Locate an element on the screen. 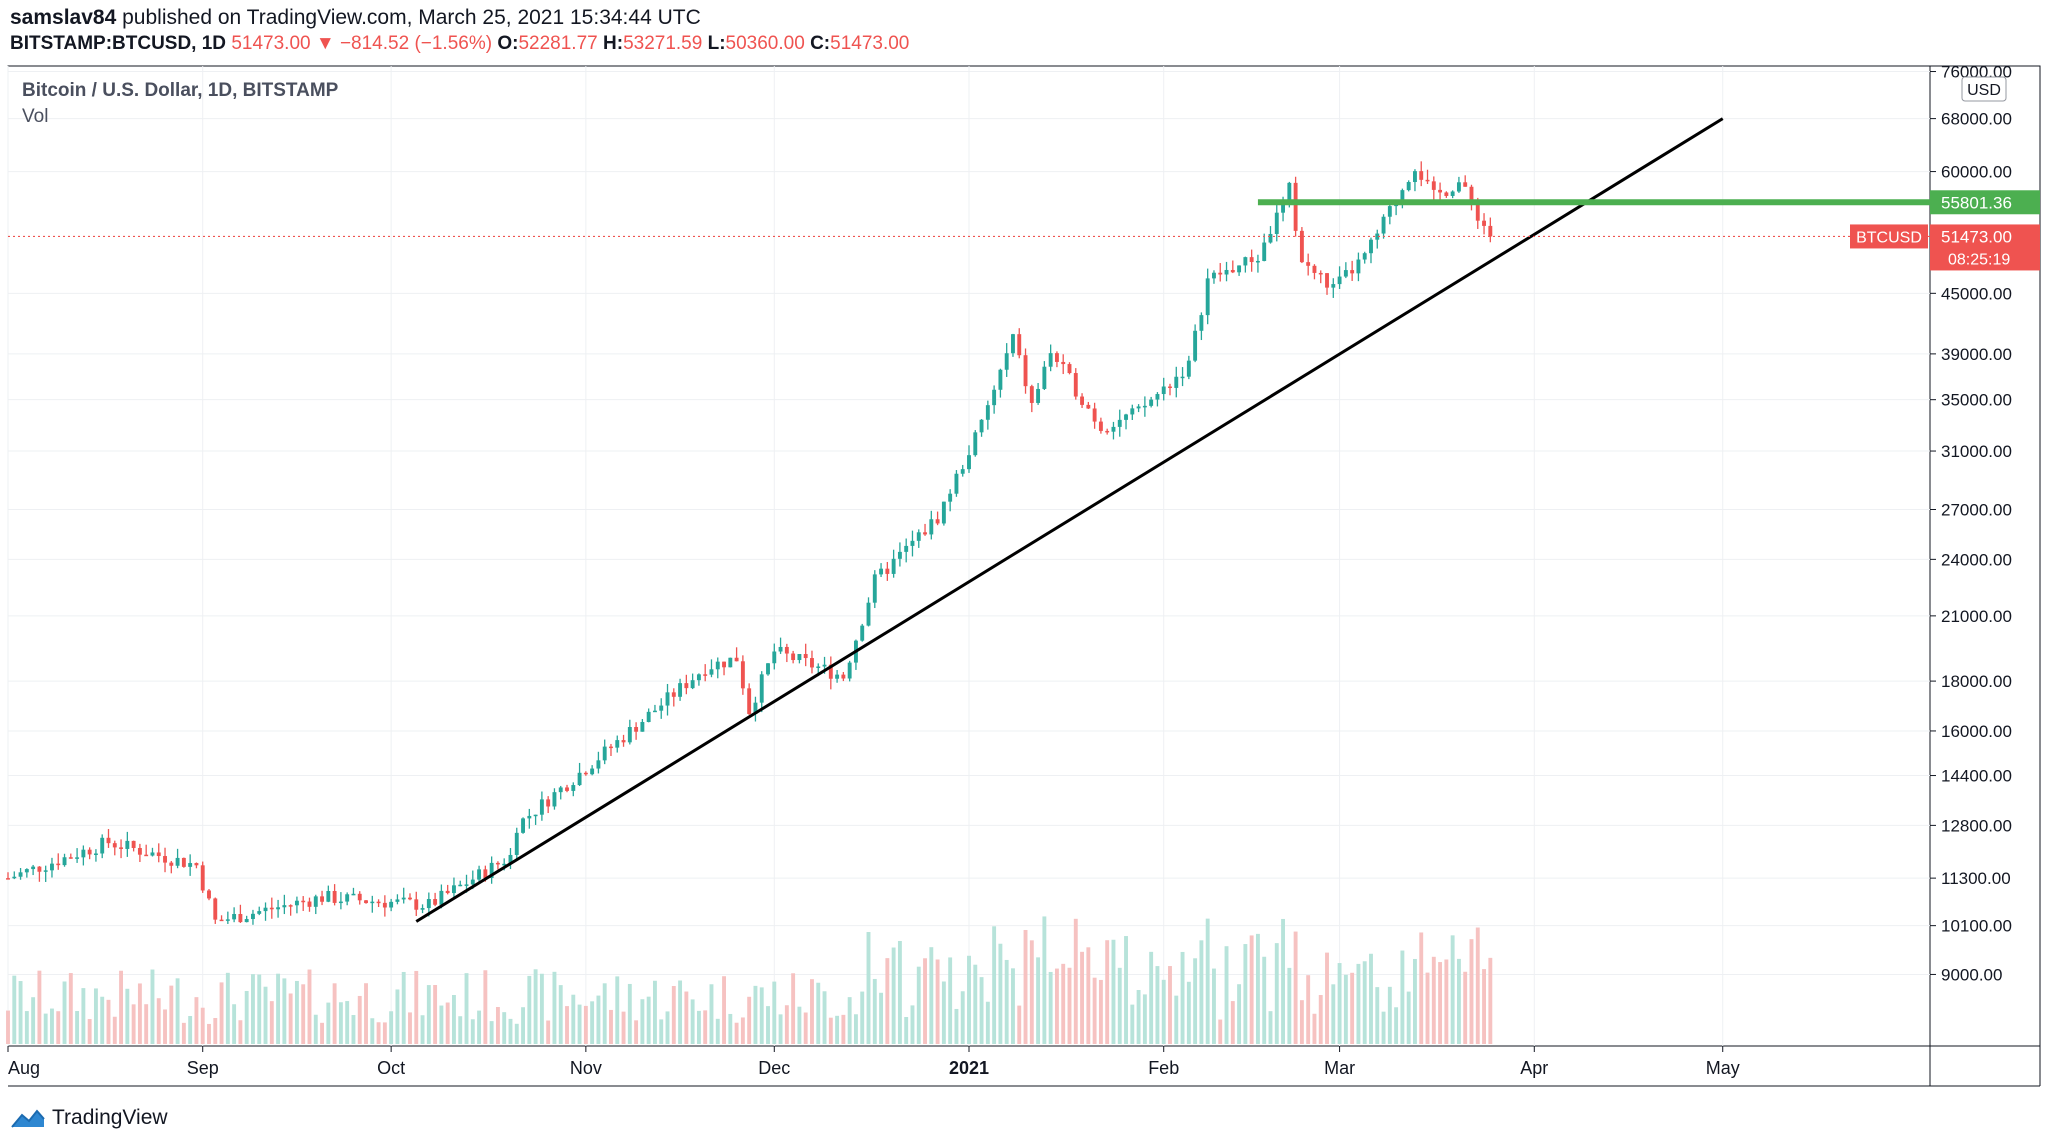 Image resolution: width=2048 pixels, height=1144 pixels. symbol-badge-label: BTCUSD is located at coordinates (1889, 237).